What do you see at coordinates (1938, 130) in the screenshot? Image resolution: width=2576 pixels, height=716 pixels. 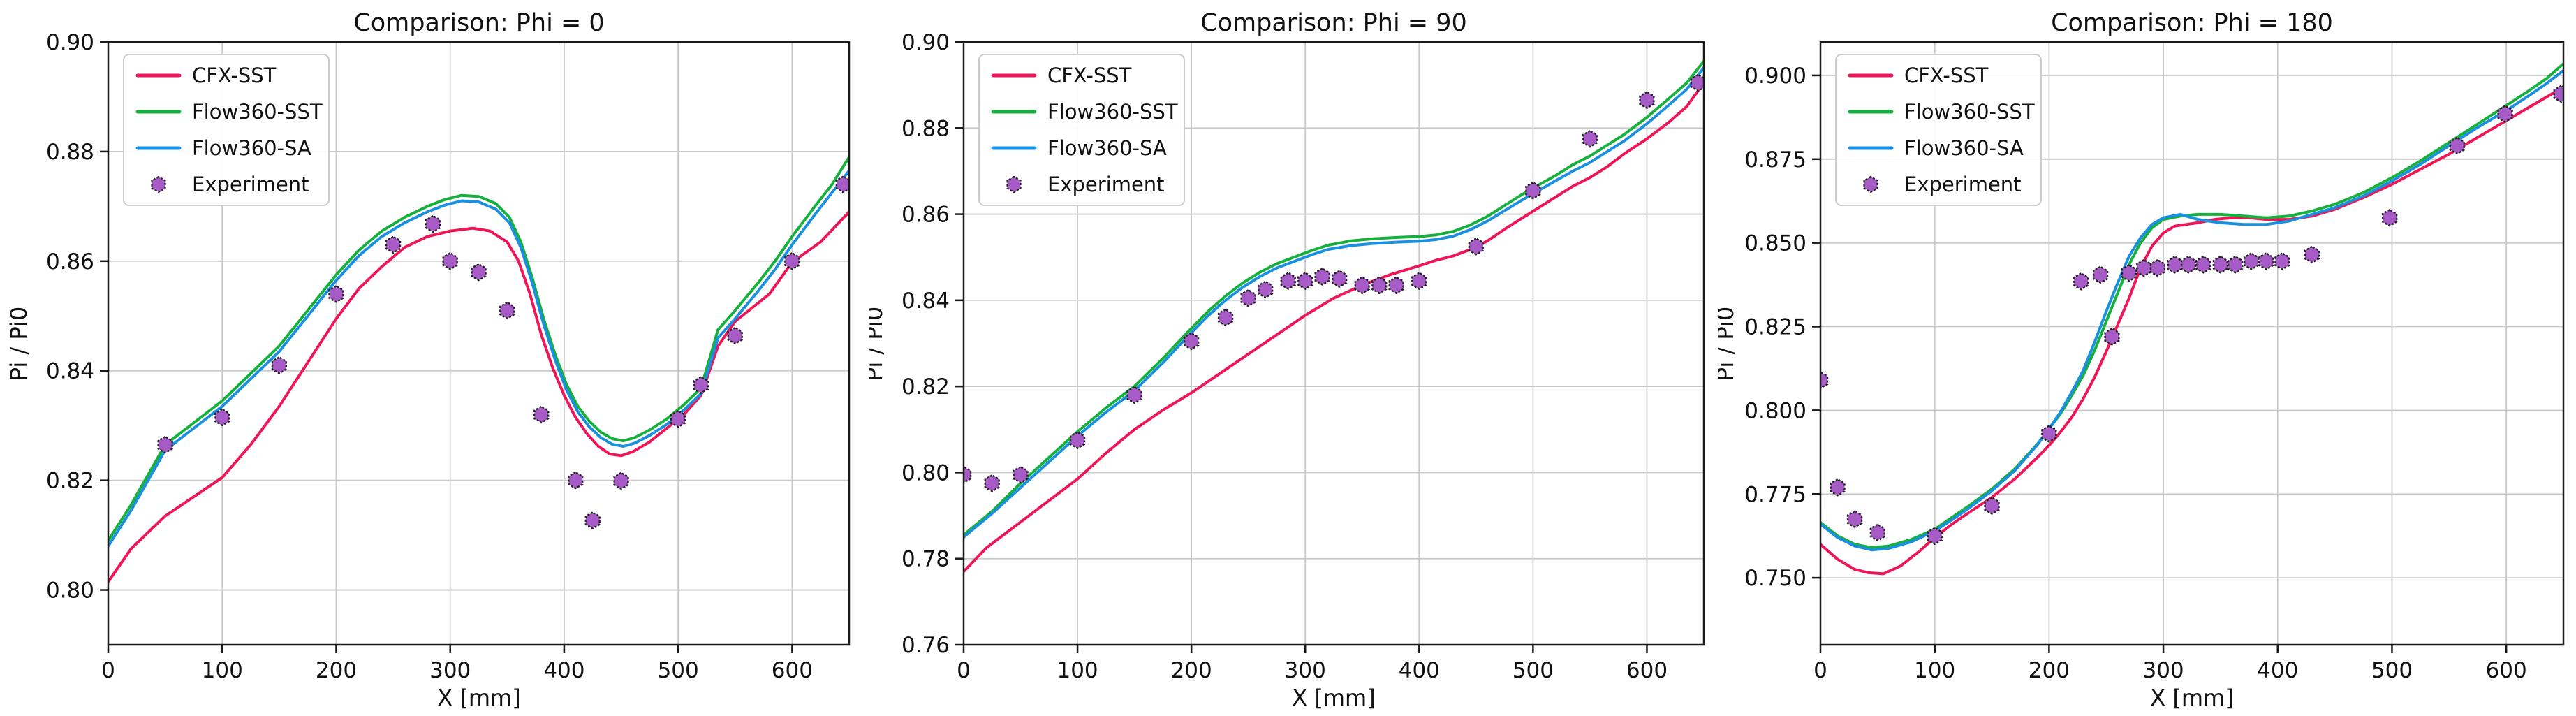 I see `legend: CFX-SST Flow360-SST Flow360-SA Experiment` at bounding box center [1938, 130].